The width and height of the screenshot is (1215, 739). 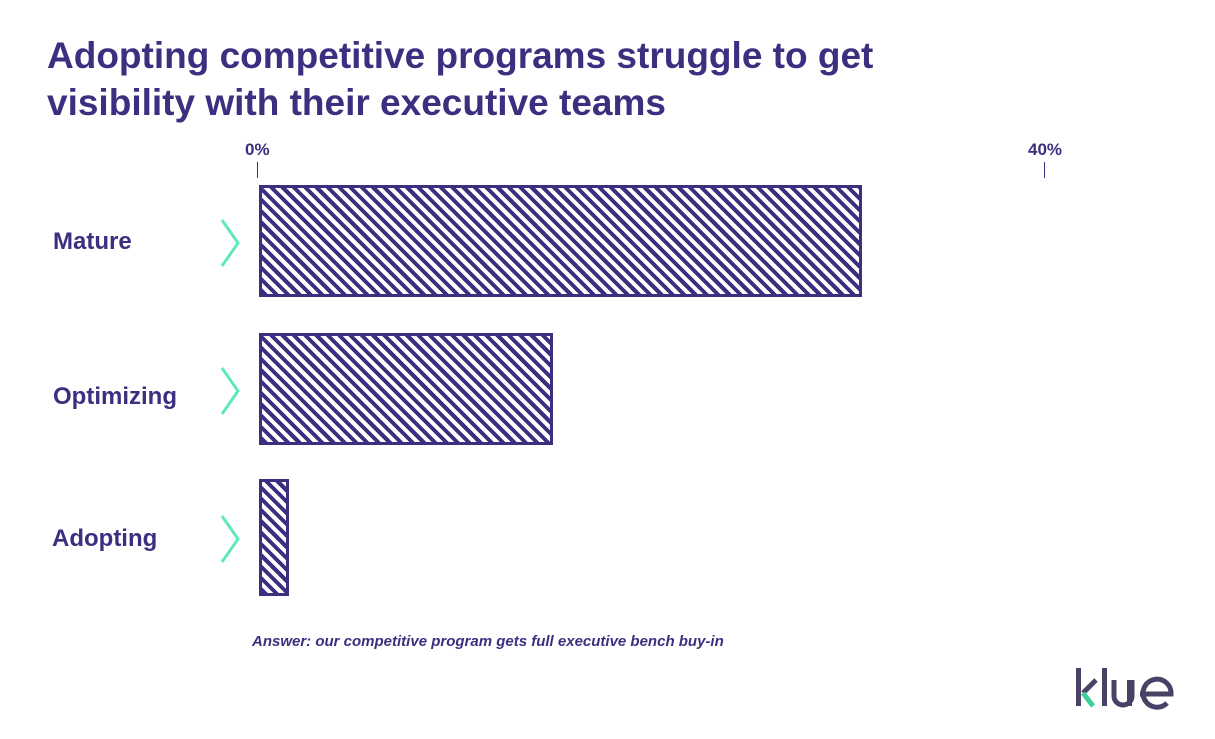 I want to click on bar-mature, so click(x=560, y=241).